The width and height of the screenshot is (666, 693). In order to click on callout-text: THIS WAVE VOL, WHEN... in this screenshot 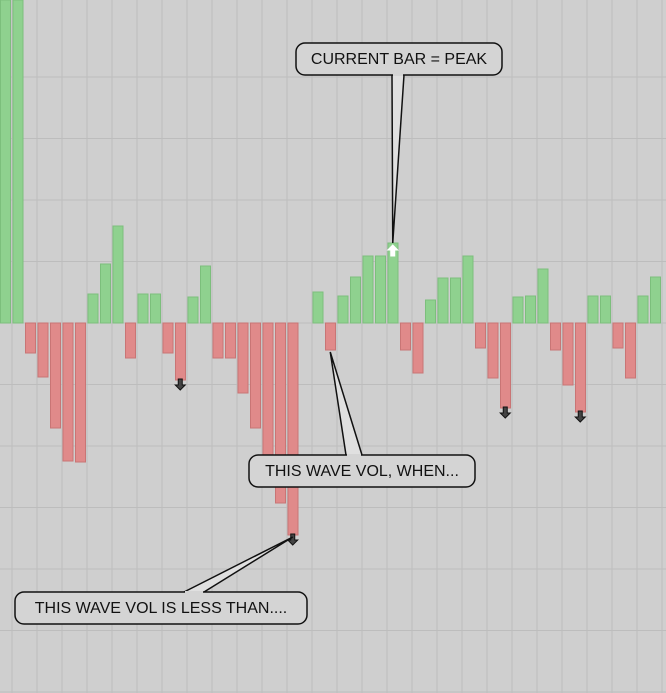, I will do `click(362, 471)`.